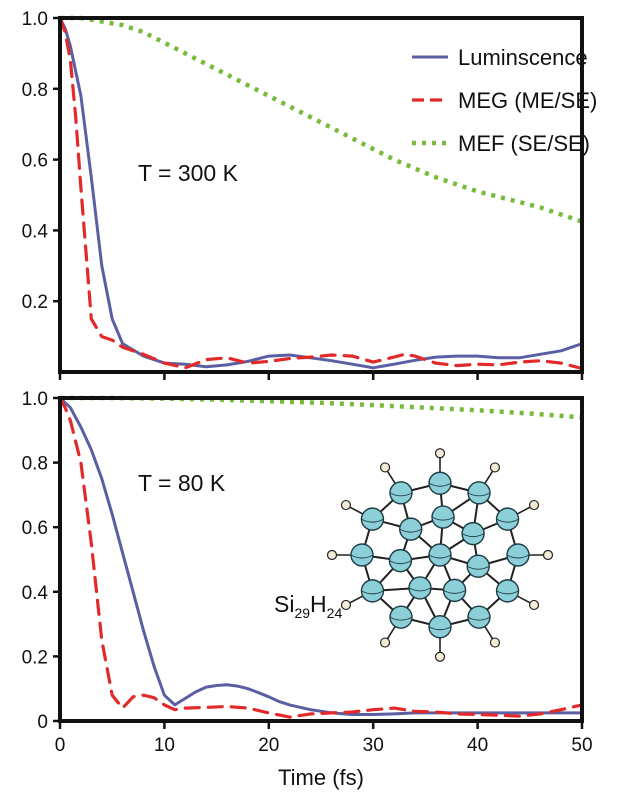  I want to click on x-axis-label: Time (fs), so click(321, 777).